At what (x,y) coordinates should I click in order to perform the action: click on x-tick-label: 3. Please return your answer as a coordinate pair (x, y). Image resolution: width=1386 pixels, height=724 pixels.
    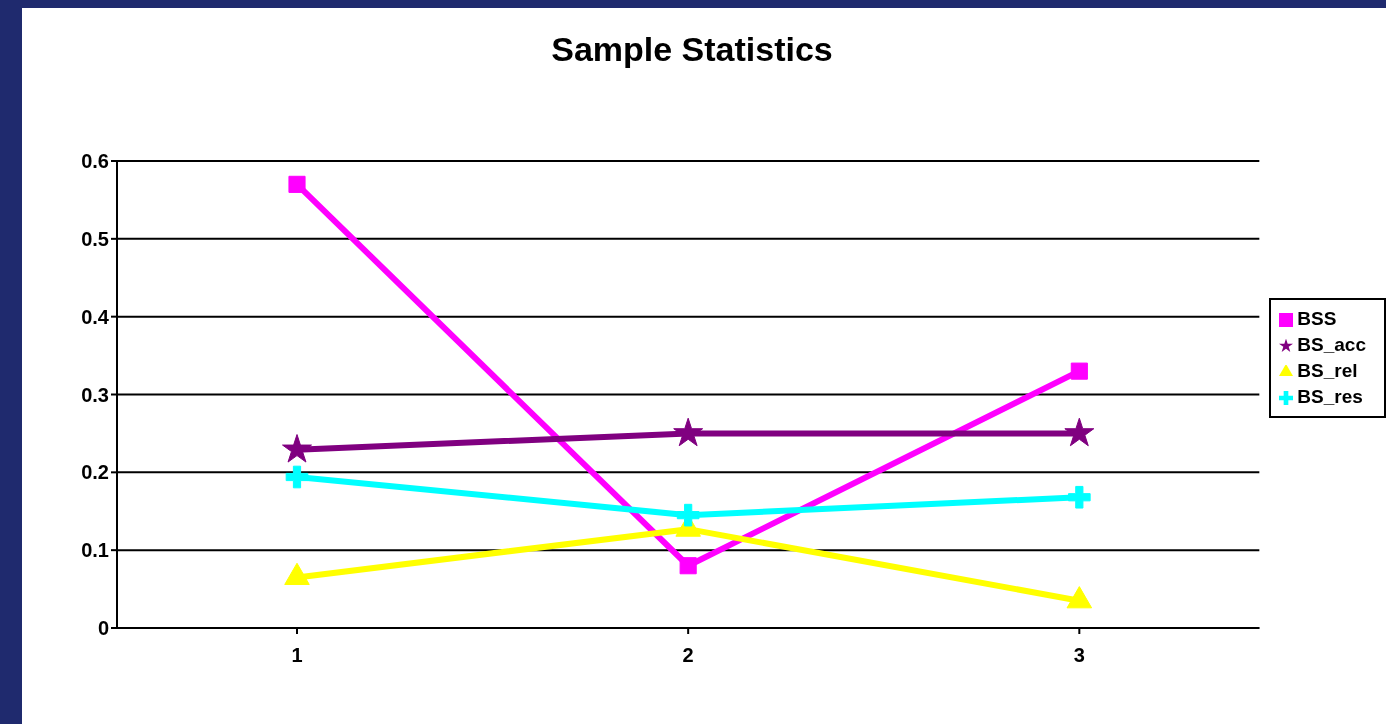
    Looking at the image, I should click on (1079, 655).